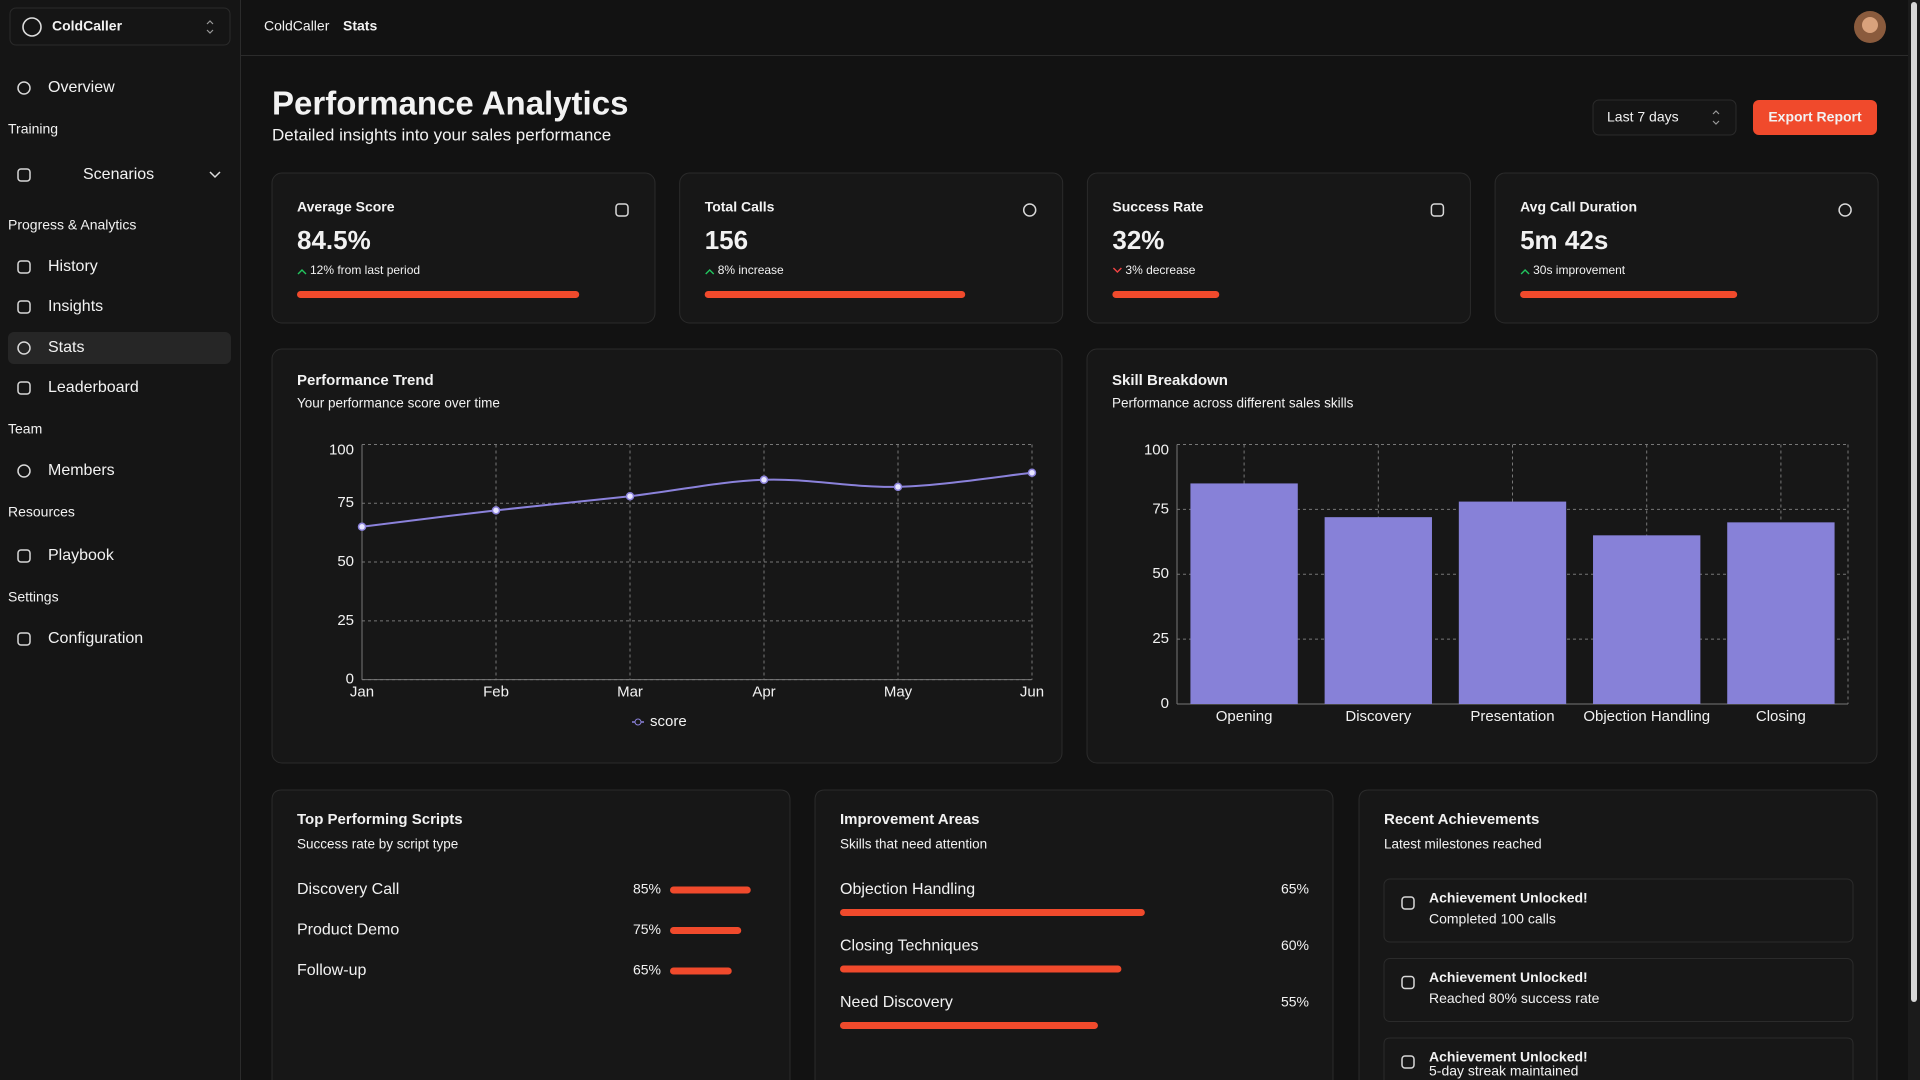 The height and width of the screenshot is (1080, 1920). What do you see at coordinates (95, 638) in the screenshot?
I see `nav-item: Configuration` at bounding box center [95, 638].